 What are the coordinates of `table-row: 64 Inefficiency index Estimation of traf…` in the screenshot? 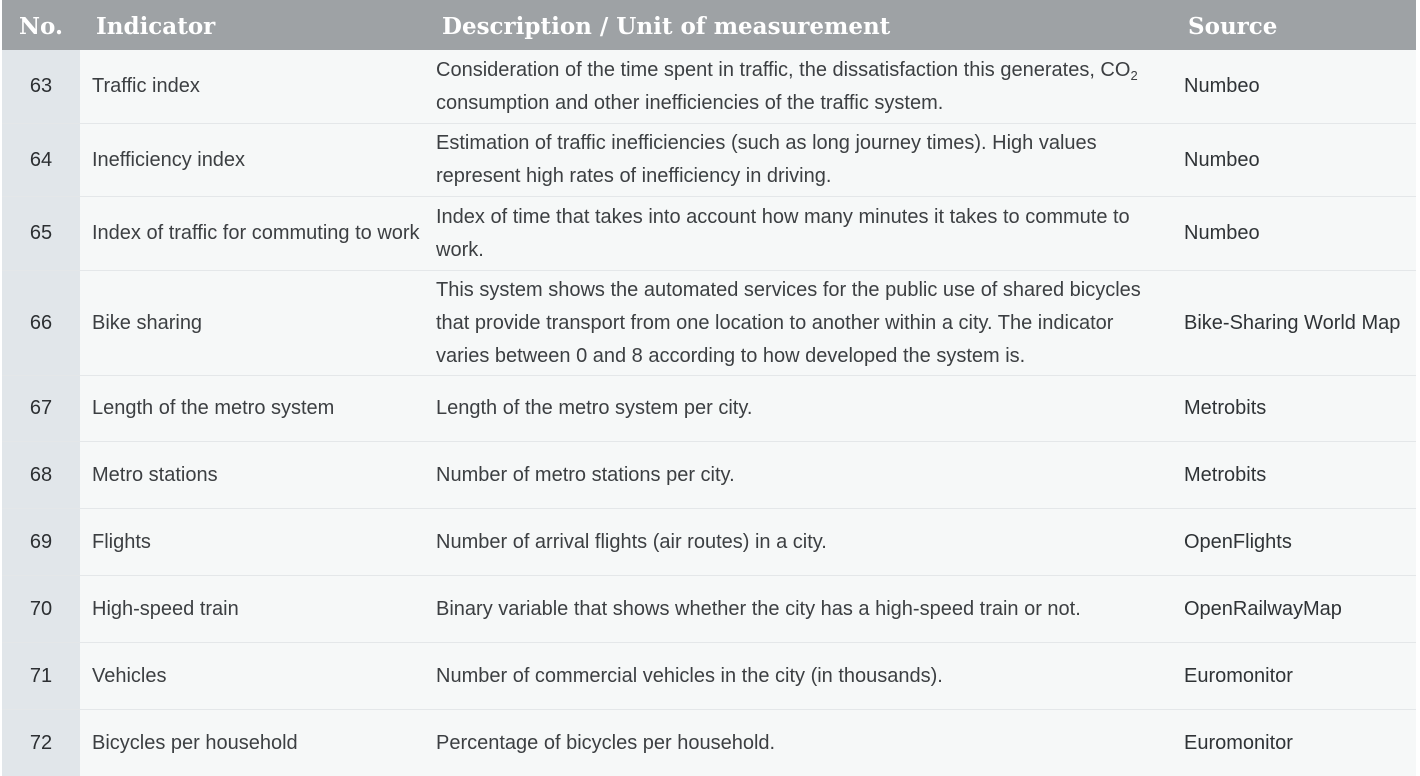 It's located at (709, 160).